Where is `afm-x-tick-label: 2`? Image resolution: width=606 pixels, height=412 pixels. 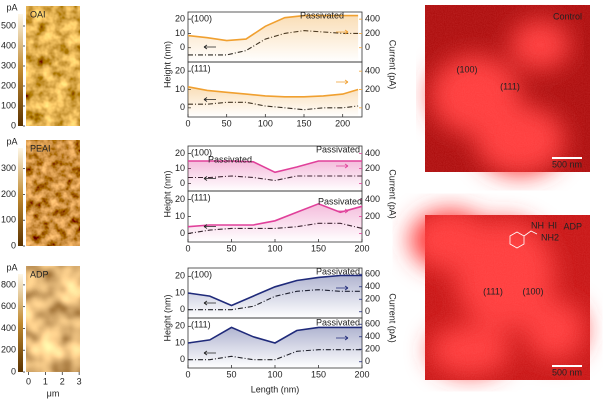 afm-x-tick-label: 2 is located at coordinates (62, 381).